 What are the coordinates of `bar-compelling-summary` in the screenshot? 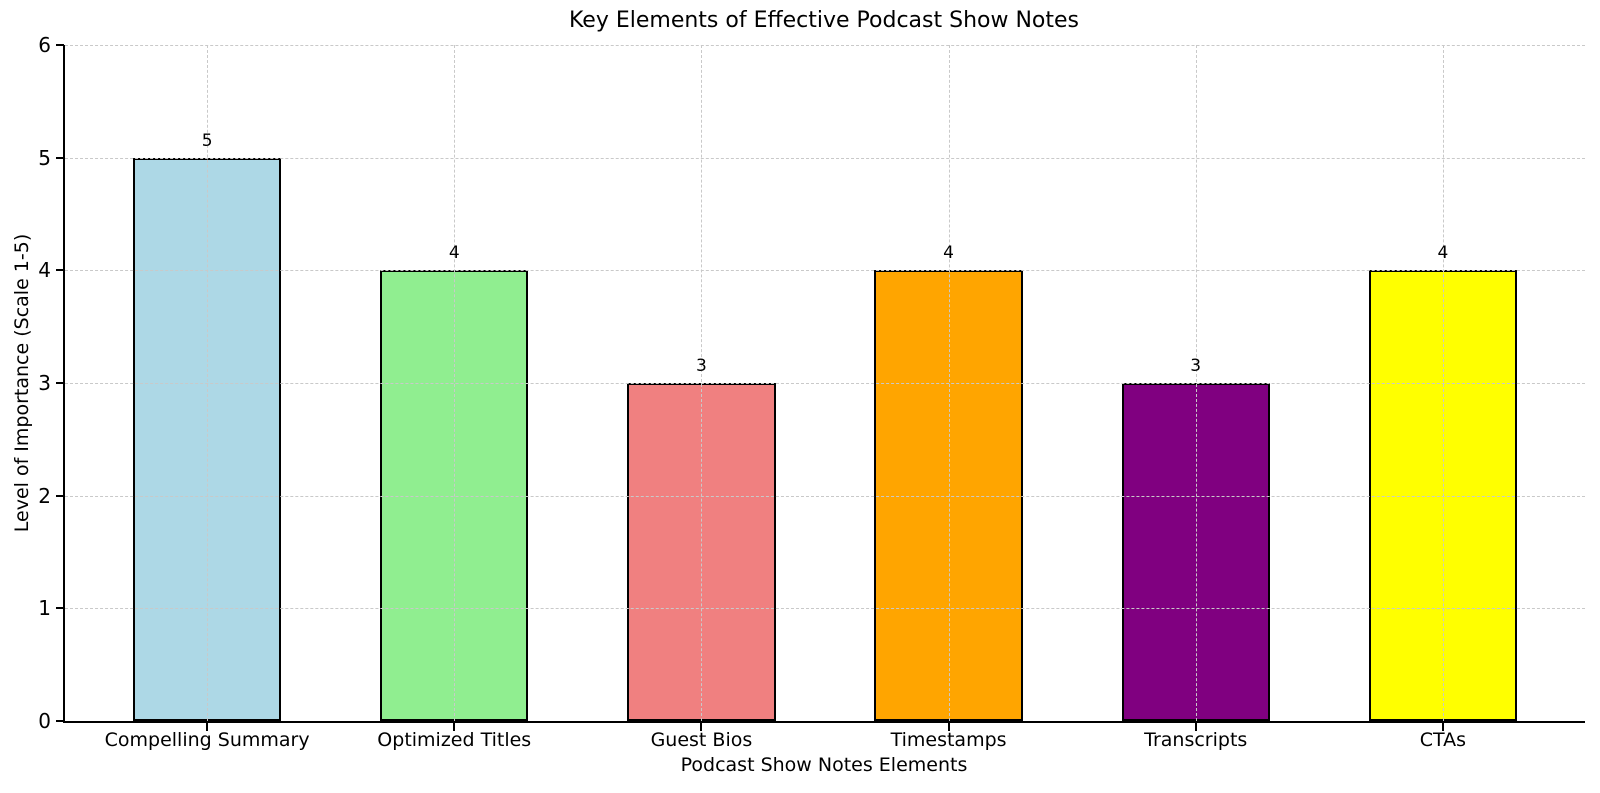 It's located at (207, 439).